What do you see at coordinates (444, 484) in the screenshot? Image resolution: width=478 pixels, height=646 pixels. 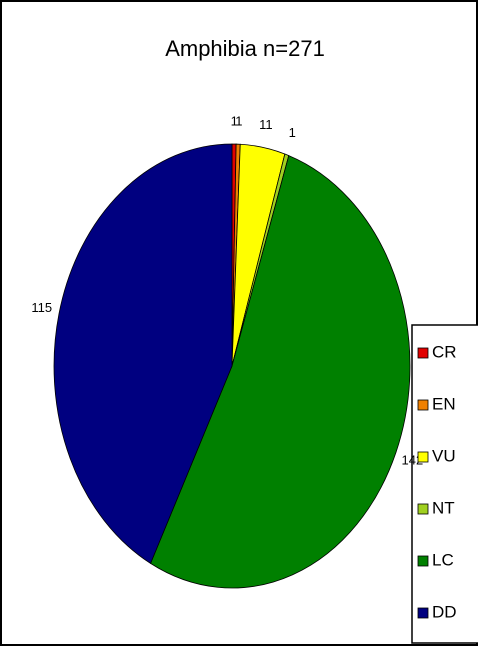 I see `legend-box` at bounding box center [444, 484].